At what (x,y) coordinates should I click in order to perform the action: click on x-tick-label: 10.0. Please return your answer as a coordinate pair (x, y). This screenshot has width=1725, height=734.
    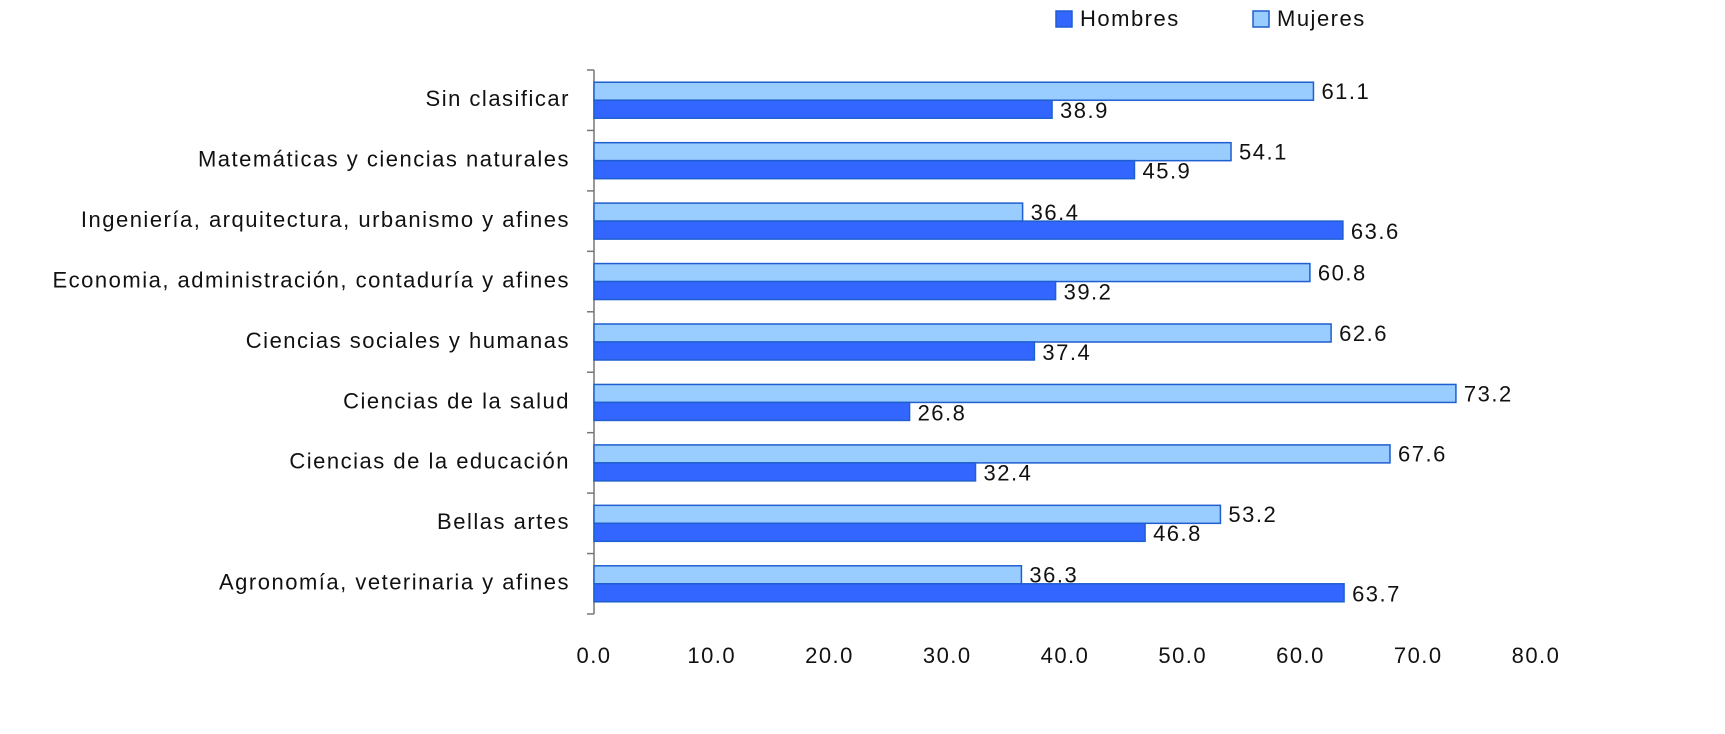
    Looking at the image, I should click on (711, 655).